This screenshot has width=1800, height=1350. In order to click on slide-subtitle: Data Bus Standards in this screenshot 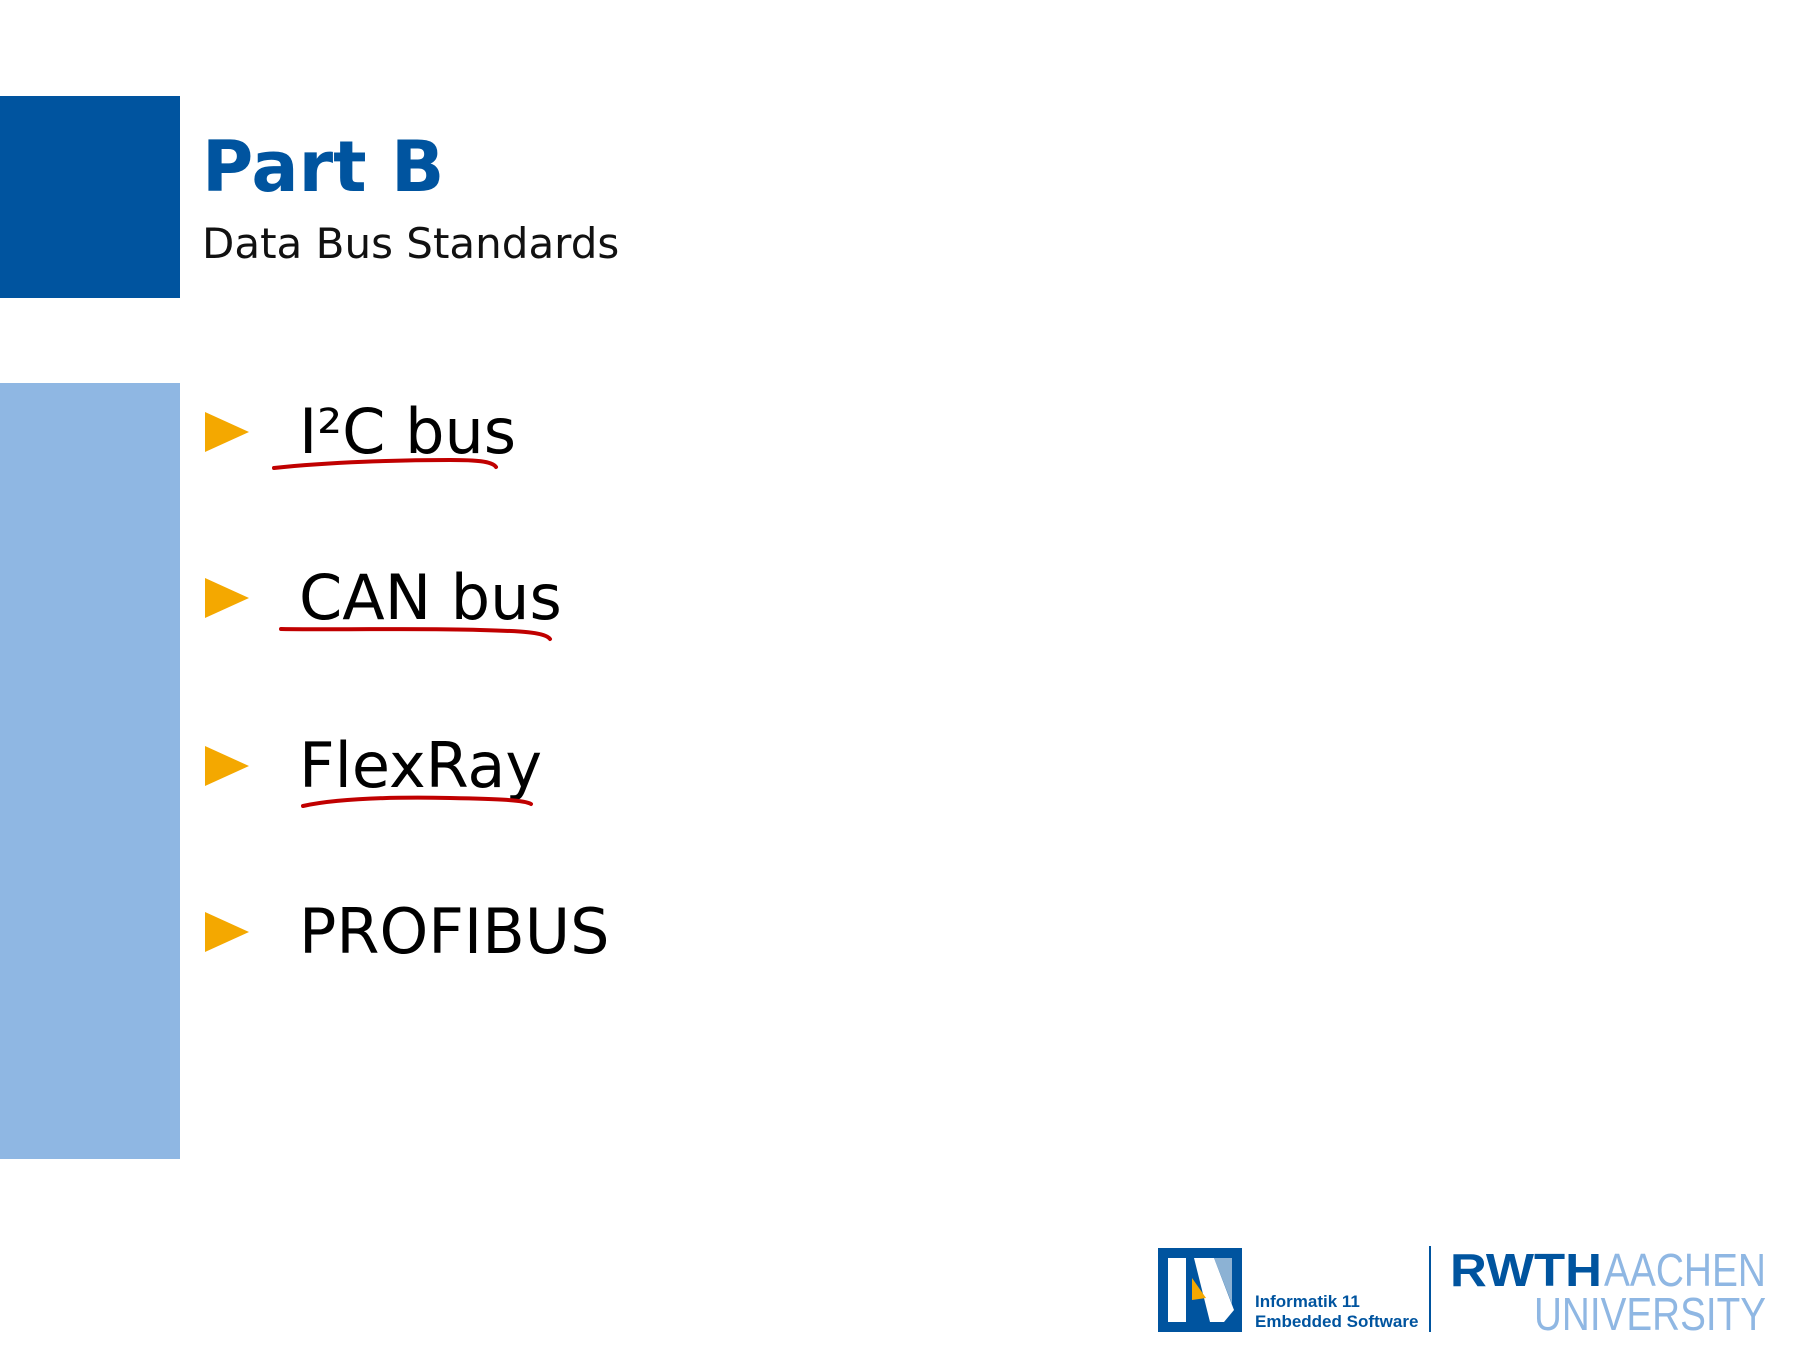, I will do `click(411, 243)`.